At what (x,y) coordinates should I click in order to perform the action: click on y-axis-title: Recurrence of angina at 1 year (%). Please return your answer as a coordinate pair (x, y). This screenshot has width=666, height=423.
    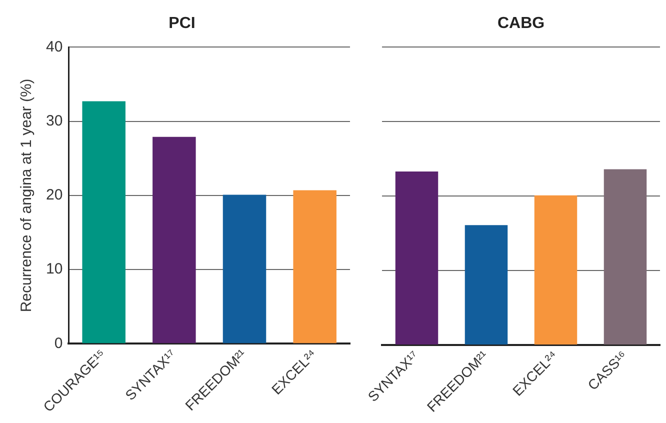
    Looking at the image, I should click on (27, 195).